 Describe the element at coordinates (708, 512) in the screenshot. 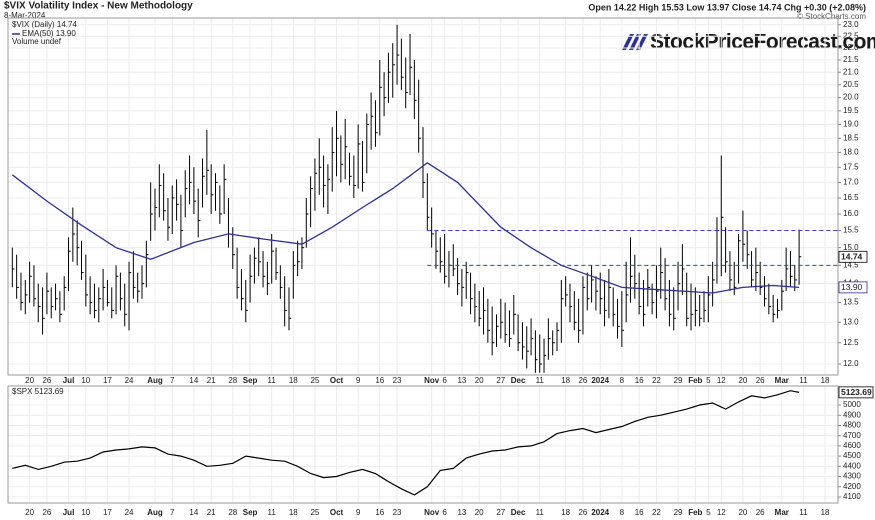

I see `x-tick-label: 5` at that location.